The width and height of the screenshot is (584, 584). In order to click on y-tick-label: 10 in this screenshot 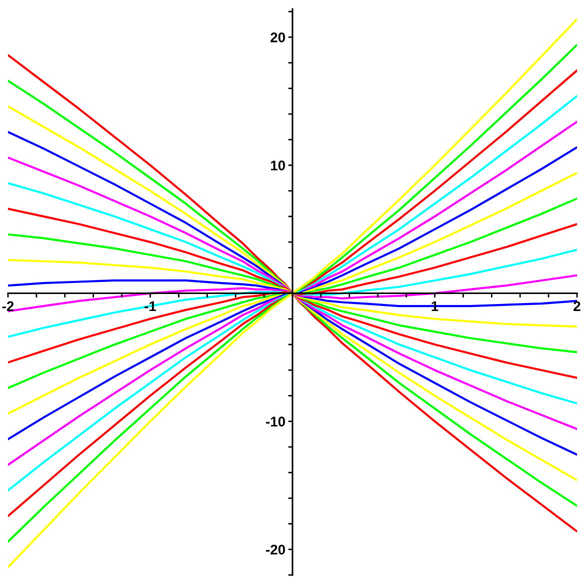, I will do `click(277, 165)`.